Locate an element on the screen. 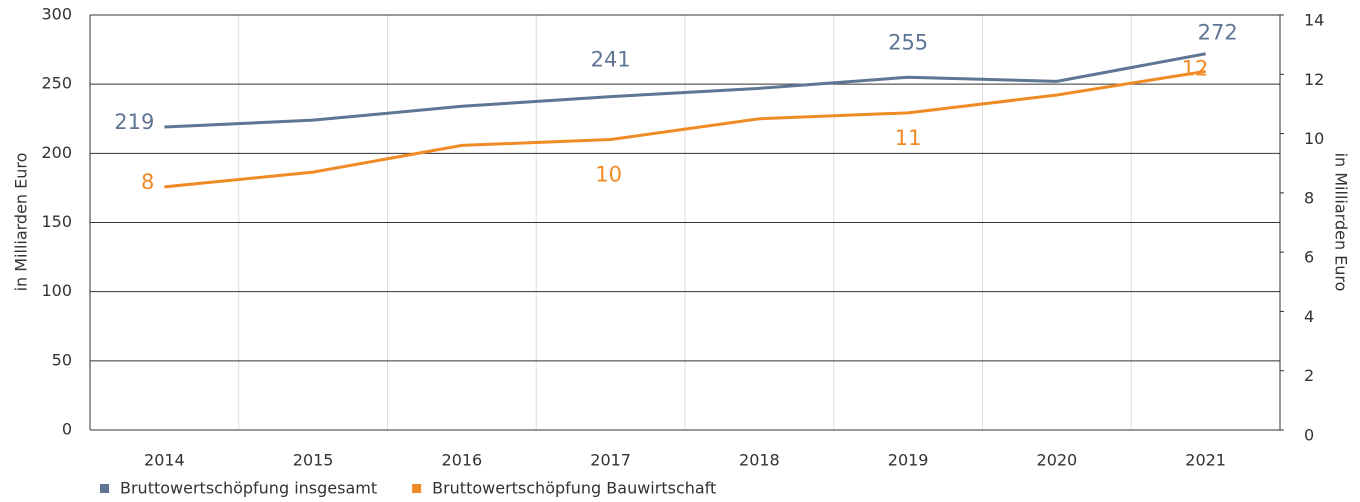 The image size is (1360, 502). legend-label: Bruttowertschöpfung Bauwirtschaft is located at coordinates (574, 488).